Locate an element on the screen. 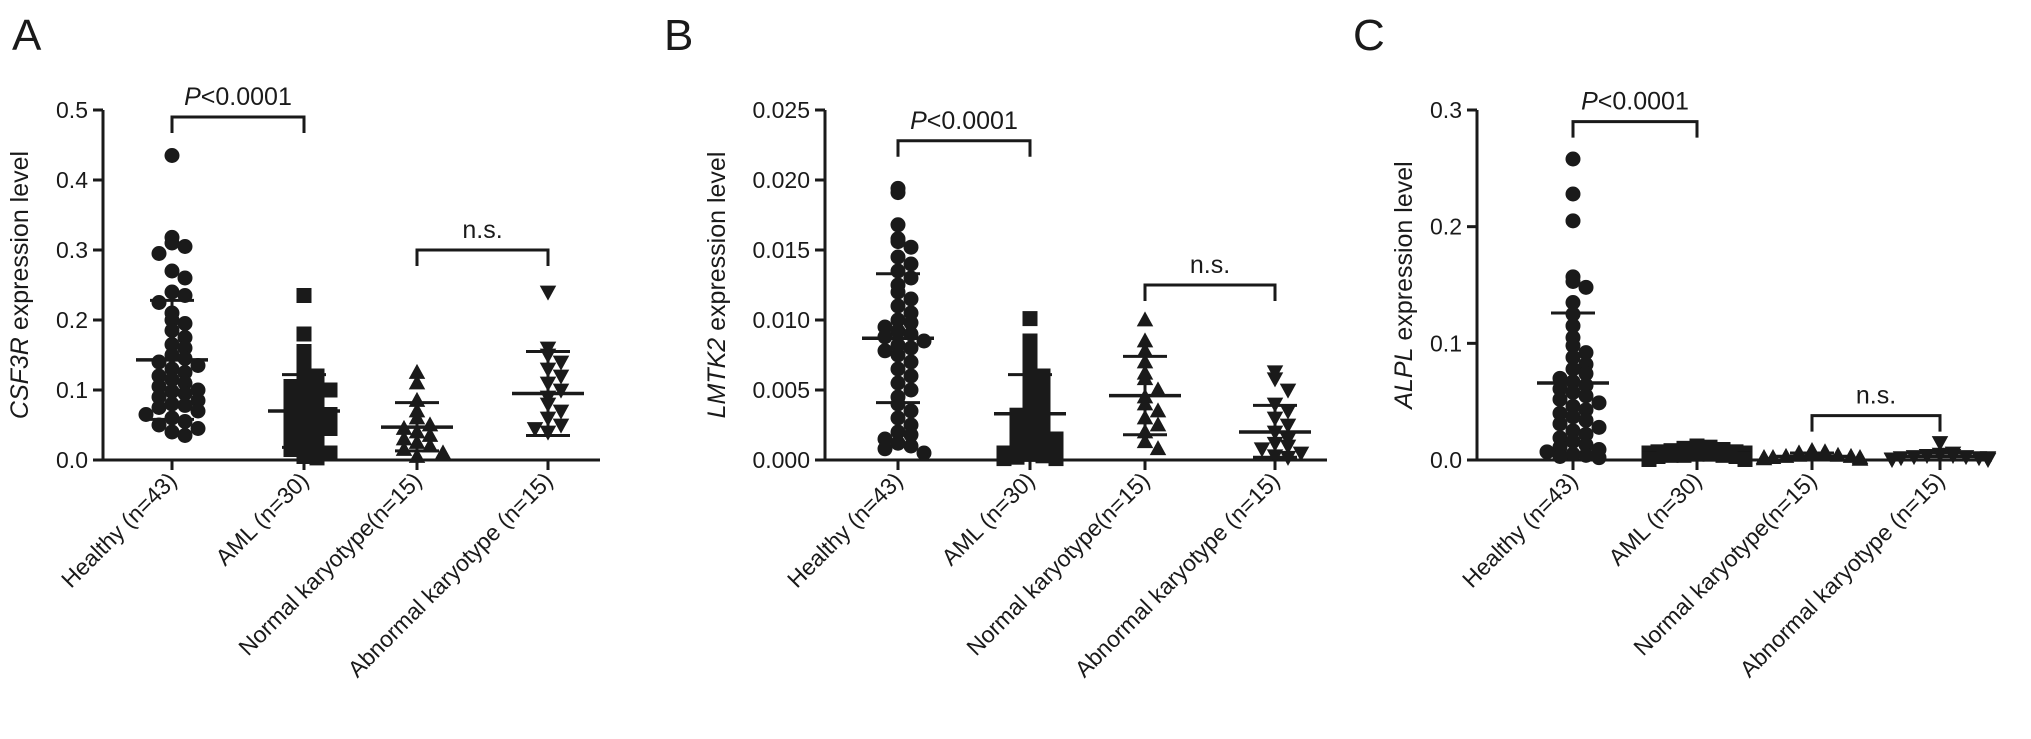  y-axis-gene-name: ALPL is located at coordinates (1404, 379).